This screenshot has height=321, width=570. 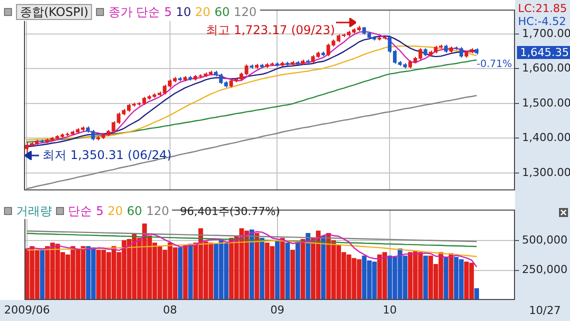 What do you see at coordinates (222, 12) in the screenshot?
I see `text: 60` at bounding box center [222, 12].